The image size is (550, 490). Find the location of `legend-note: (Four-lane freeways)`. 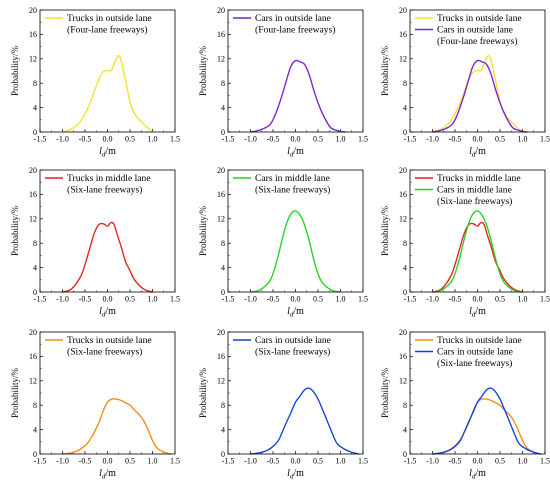

legend-note: (Four-lane freeways) is located at coordinates (295, 30).